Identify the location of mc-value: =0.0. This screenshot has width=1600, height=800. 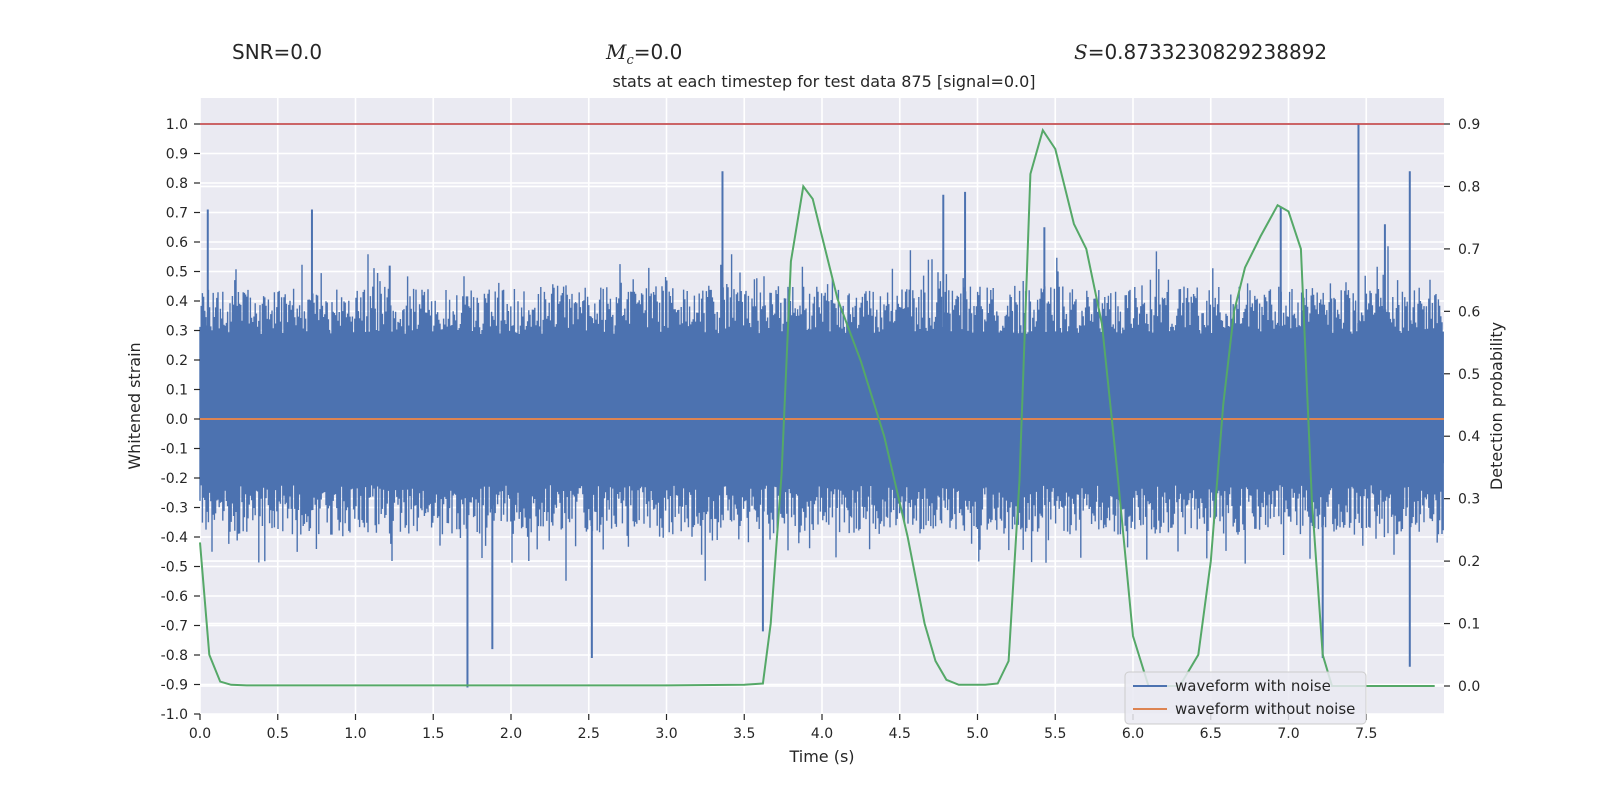
(658, 52).